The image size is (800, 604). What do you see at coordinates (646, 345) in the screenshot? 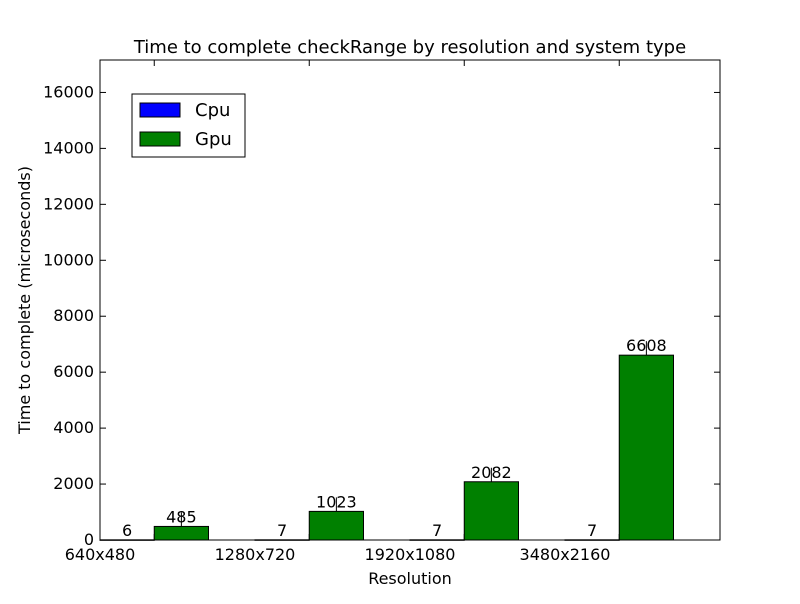
I see `data-label: 6608` at bounding box center [646, 345].